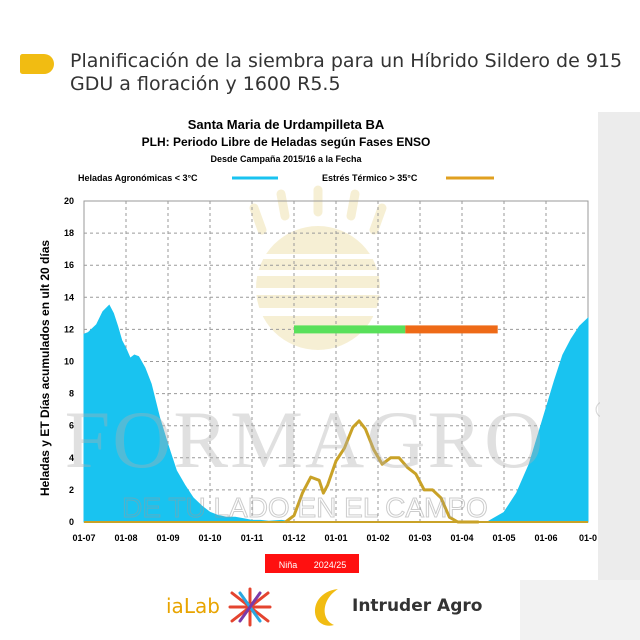 Image resolution: width=640 pixels, height=640 pixels. What do you see at coordinates (71, 394) in the screenshot?
I see `y-tick-label: 8` at bounding box center [71, 394].